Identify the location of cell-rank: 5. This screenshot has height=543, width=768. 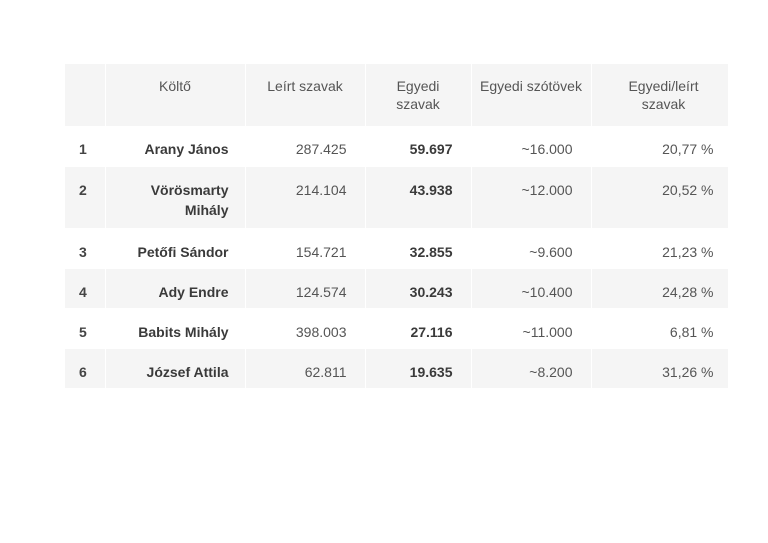
(85, 328).